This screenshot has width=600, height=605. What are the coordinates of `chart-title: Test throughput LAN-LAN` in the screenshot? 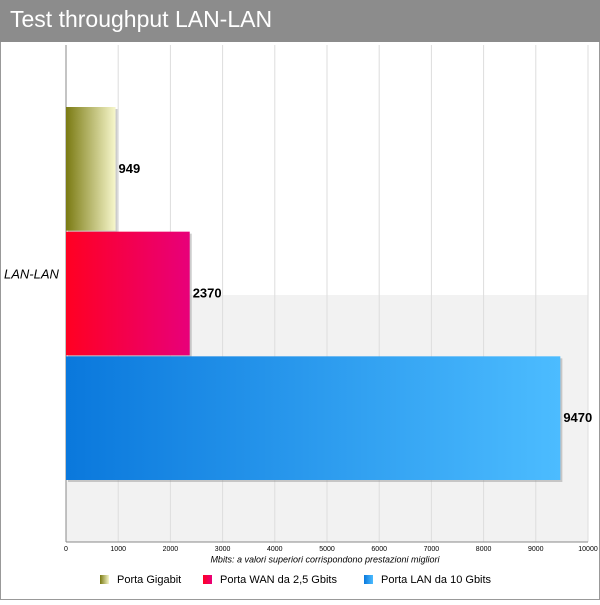 It's located at (141, 19).